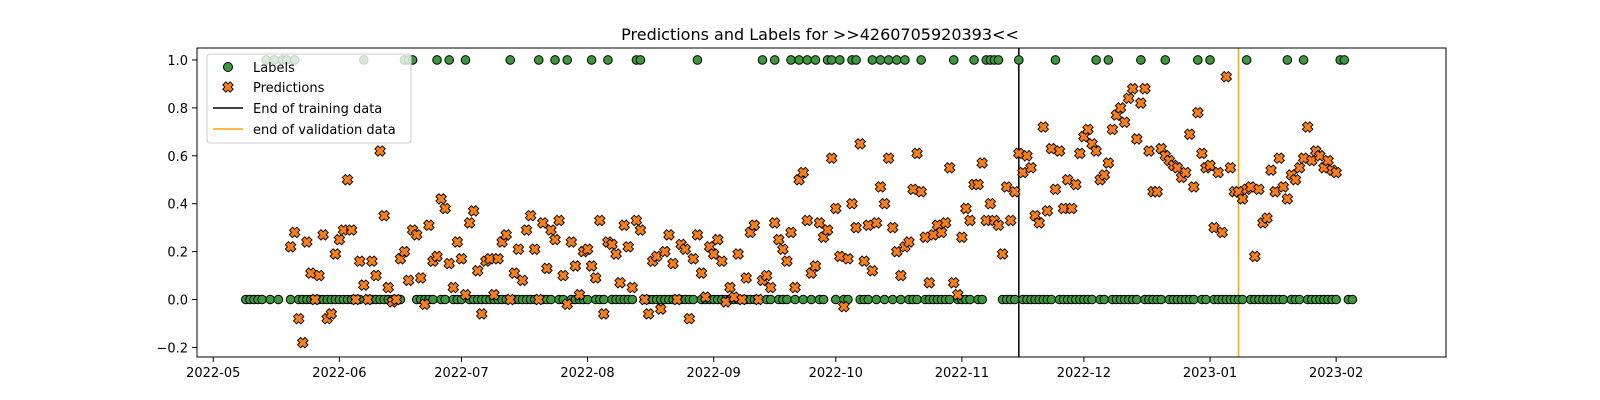 The width and height of the screenshot is (1600, 400). Describe the element at coordinates (587, 373) in the screenshot. I see `x-tick-label: 2022-08` at that location.